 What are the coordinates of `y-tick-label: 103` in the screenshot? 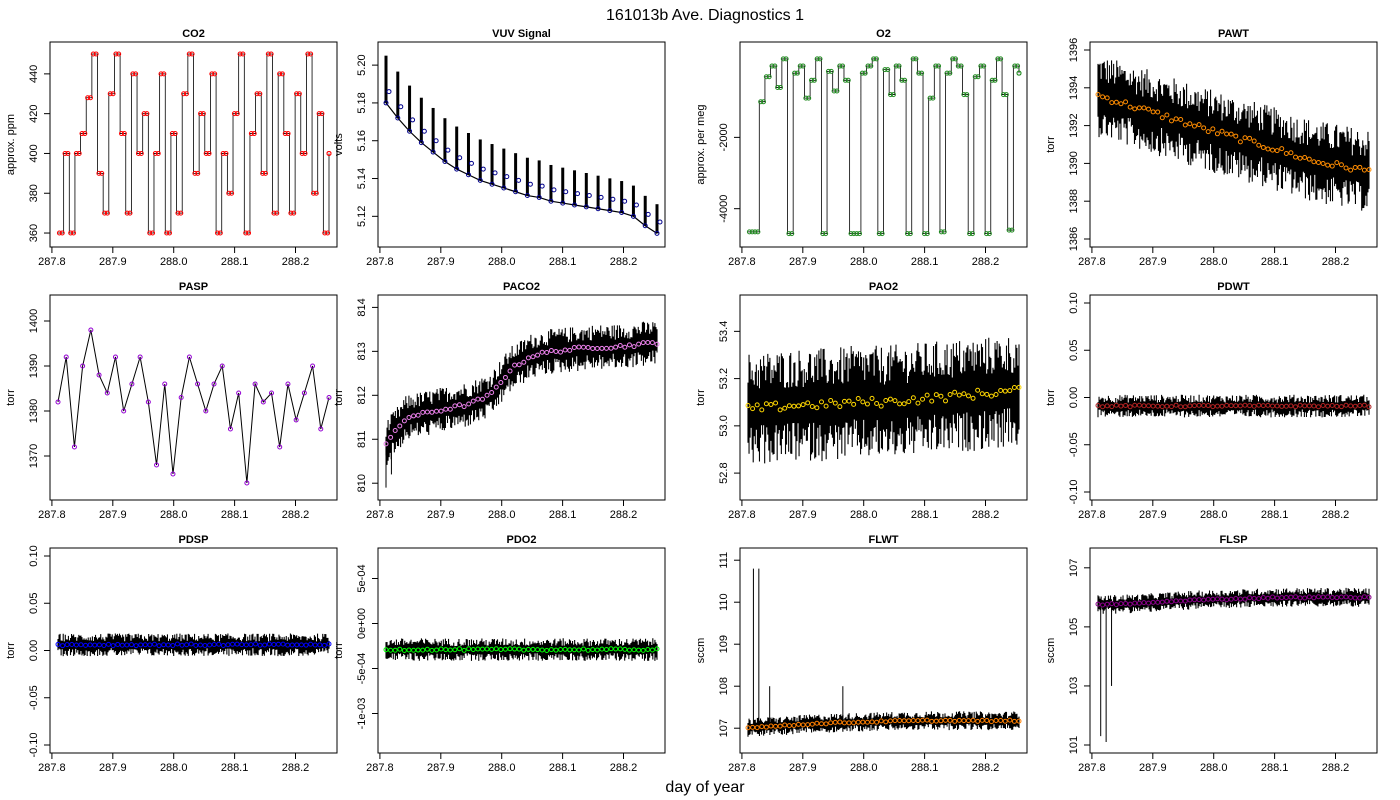 It's located at (1074, 686).